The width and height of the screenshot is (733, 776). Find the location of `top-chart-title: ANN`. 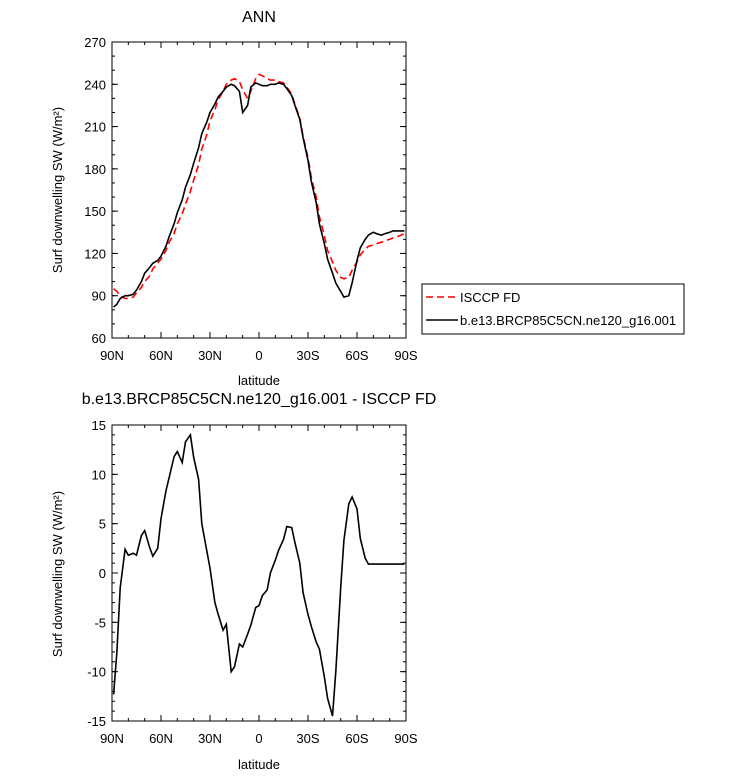

top-chart-title: ANN is located at coordinates (259, 17).